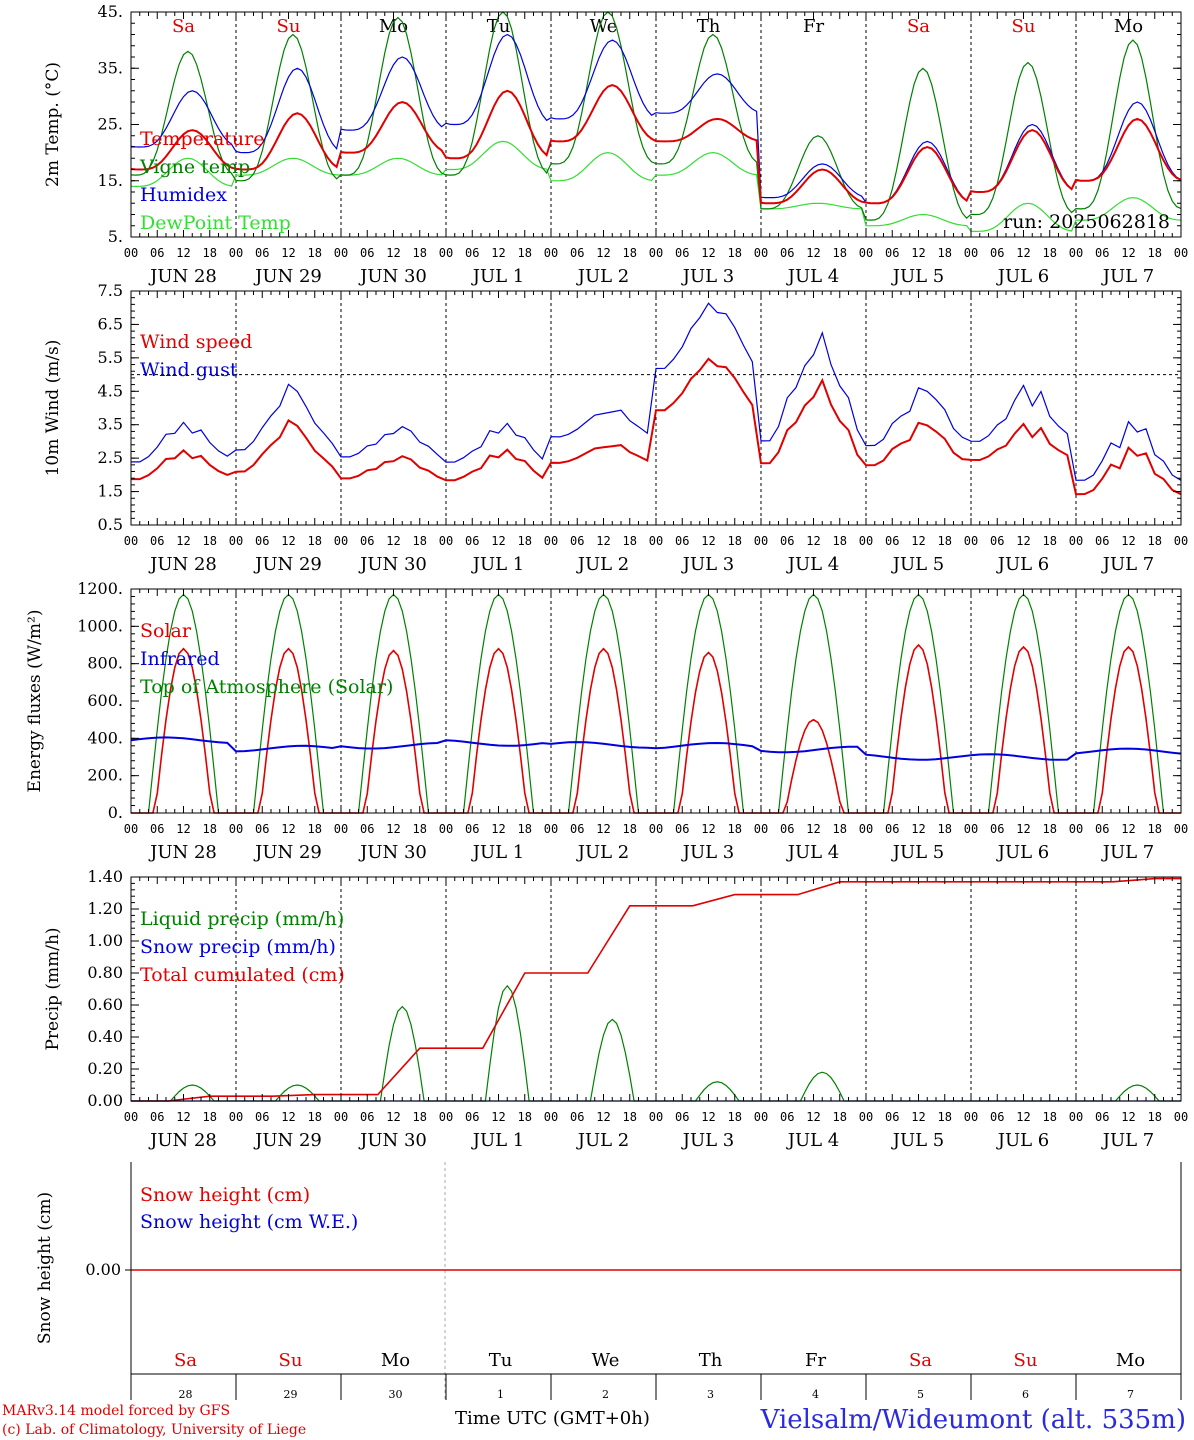 This screenshot has height=1440, width=1194. What do you see at coordinates (815, 1360) in the screenshot?
I see `day-name: Fr` at bounding box center [815, 1360].